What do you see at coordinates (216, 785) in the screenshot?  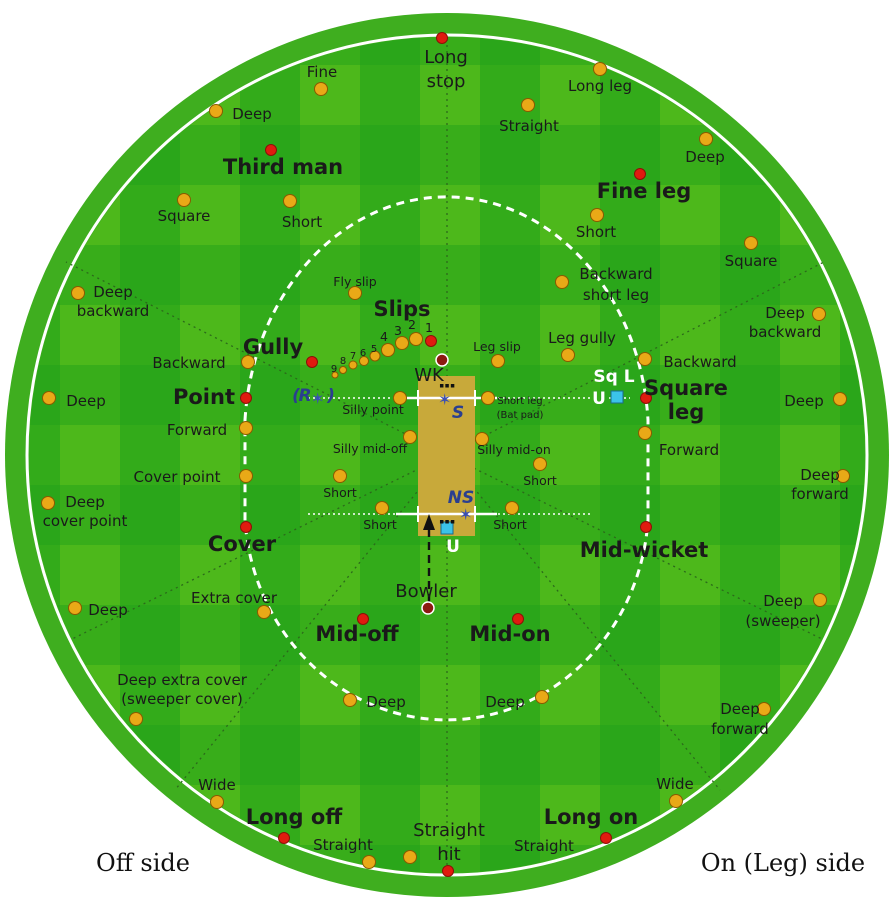 I see `label-wide-long-off: Wide` at bounding box center [216, 785].